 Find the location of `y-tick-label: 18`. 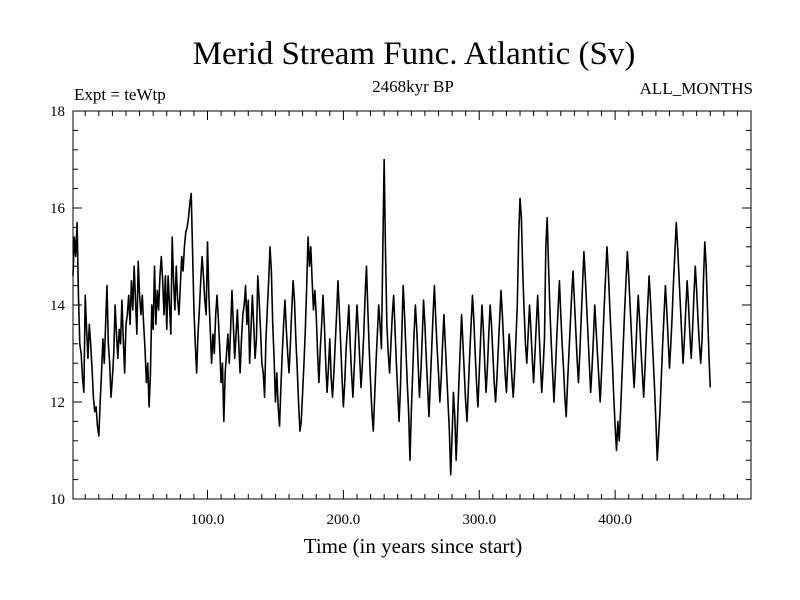

y-tick-label: 18 is located at coordinates (57, 112).